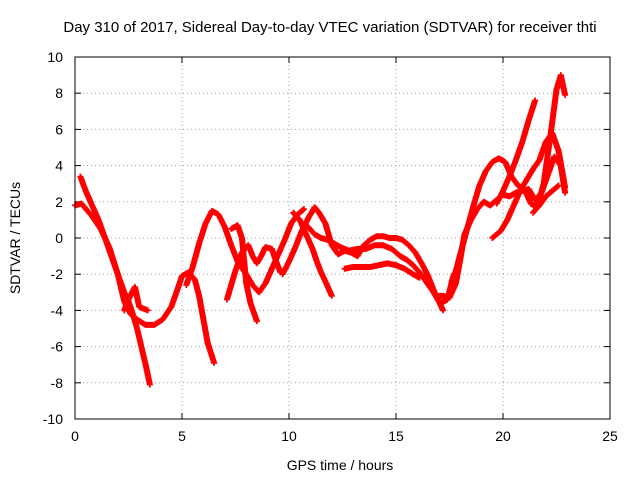 The height and width of the screenshot is (480, 640). I want to click on x-axis-label: GPS time / hours, so click(340, 465).